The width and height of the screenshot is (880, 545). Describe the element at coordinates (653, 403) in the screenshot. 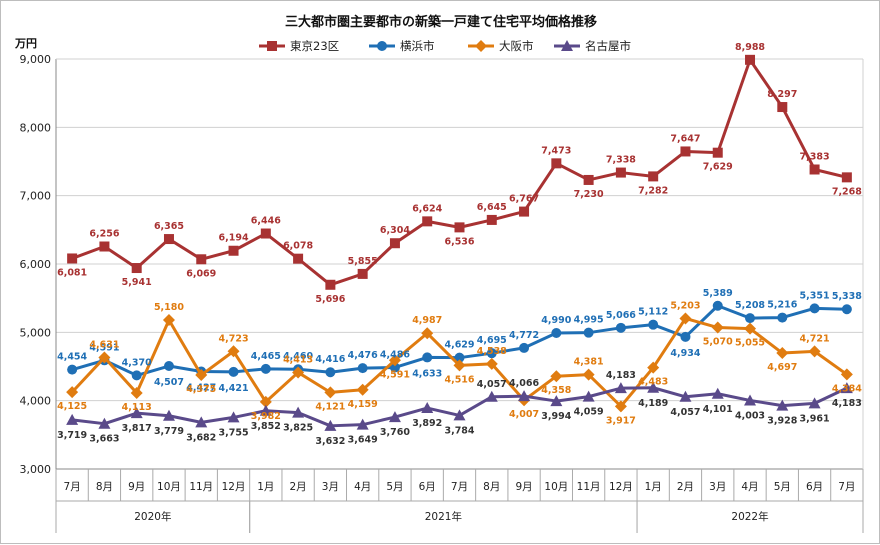

I see `data-label: 4,189` at that location.